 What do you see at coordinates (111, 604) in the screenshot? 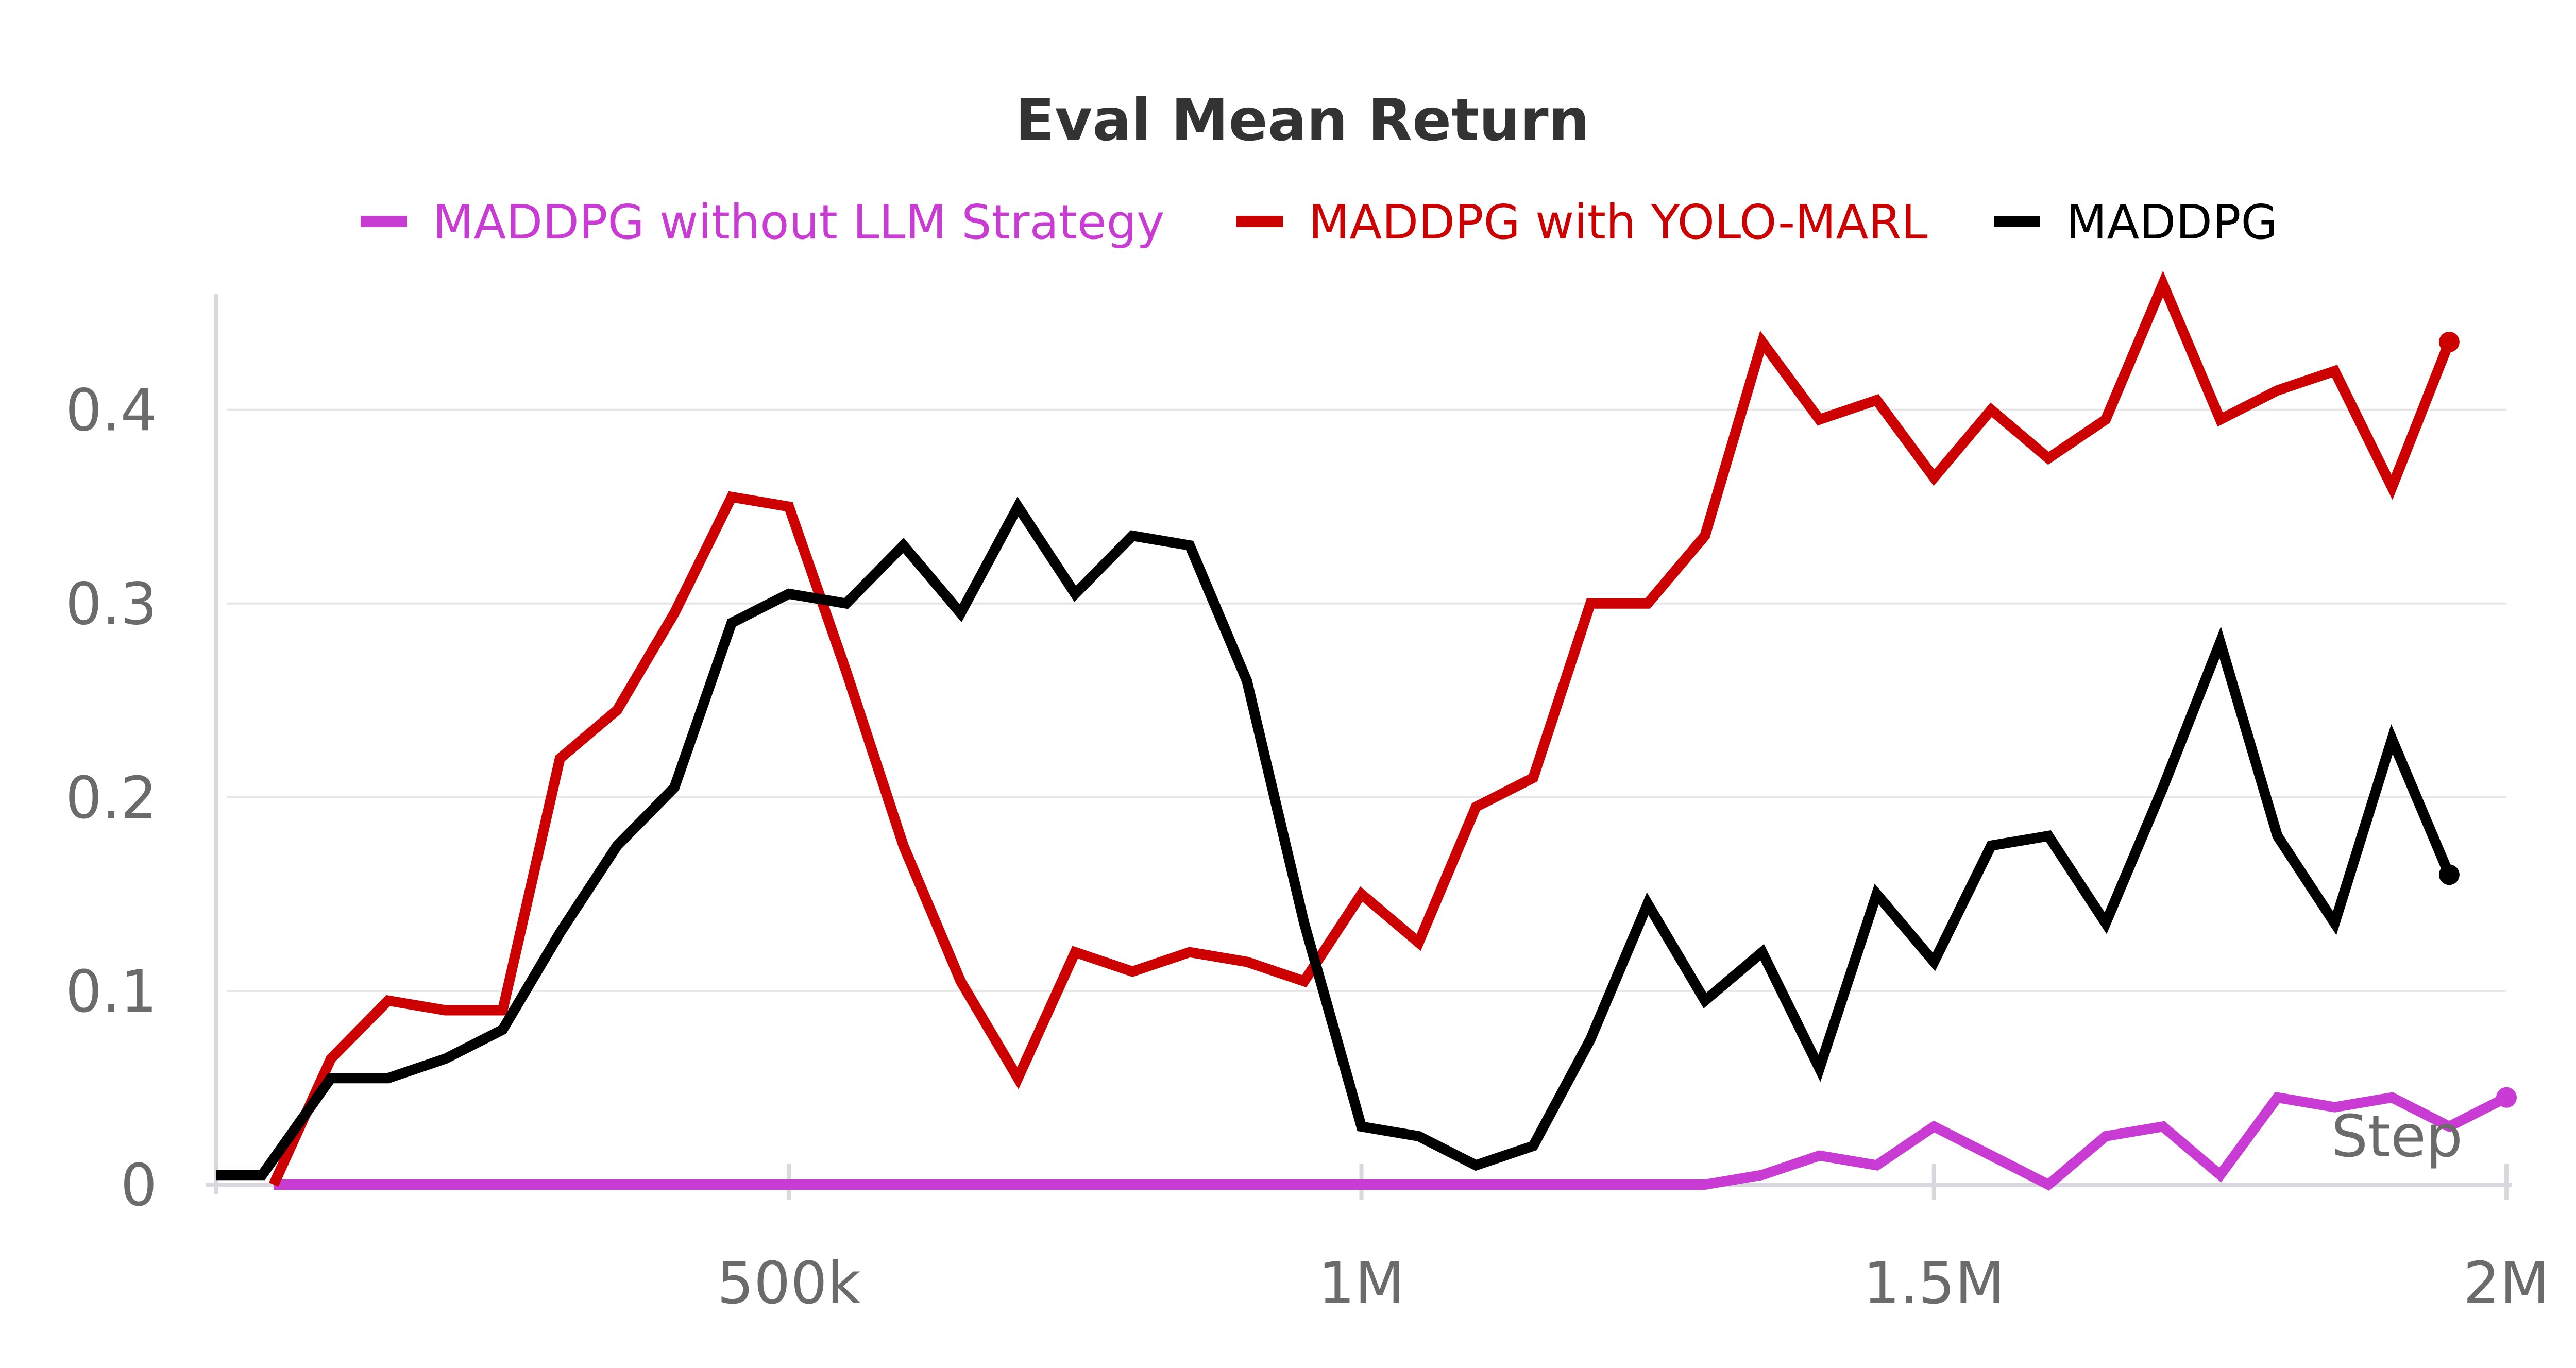
I see `y-tick-label: 0.3` at bounding box center [111, 604].